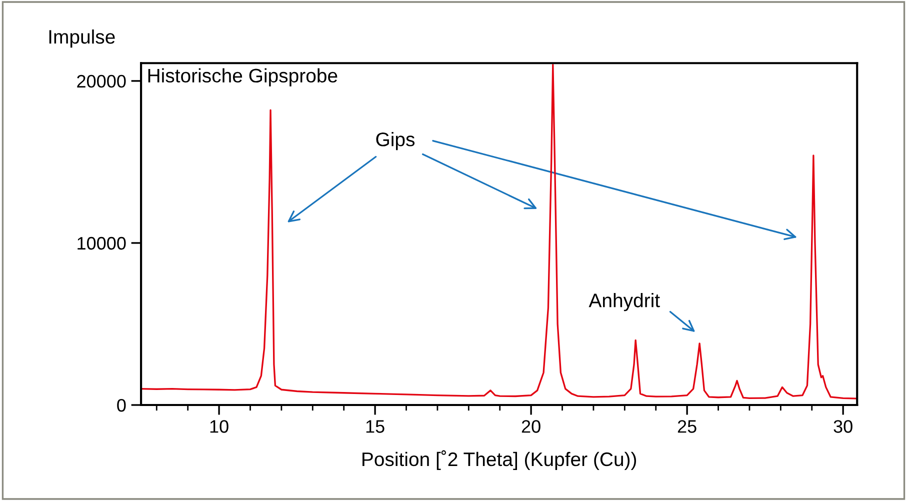  I want to click on y-tick-label: 20000, so click(101, 81).